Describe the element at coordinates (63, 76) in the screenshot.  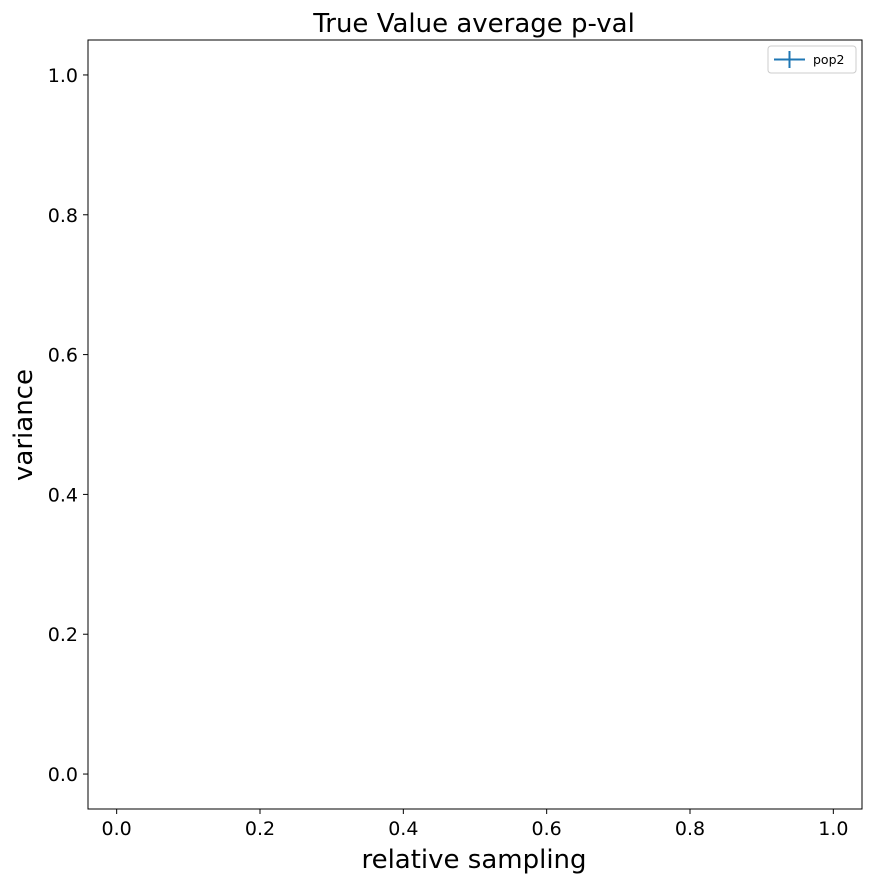
I see `y-tick-label: 1.0` at that location.